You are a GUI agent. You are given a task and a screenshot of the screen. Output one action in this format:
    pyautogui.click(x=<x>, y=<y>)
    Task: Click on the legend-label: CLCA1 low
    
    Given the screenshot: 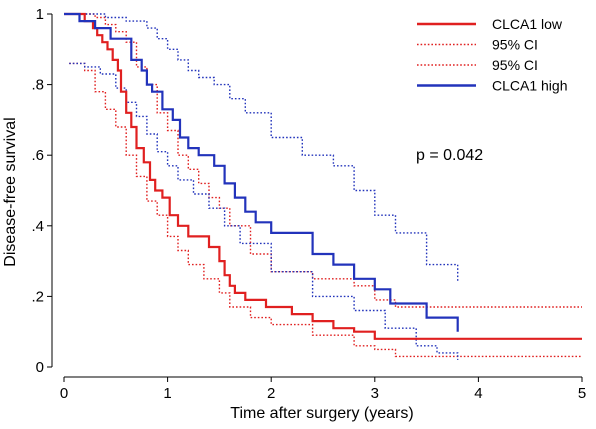 What is the action you would take?
    pyautogui.click(x=527, y=24)
    